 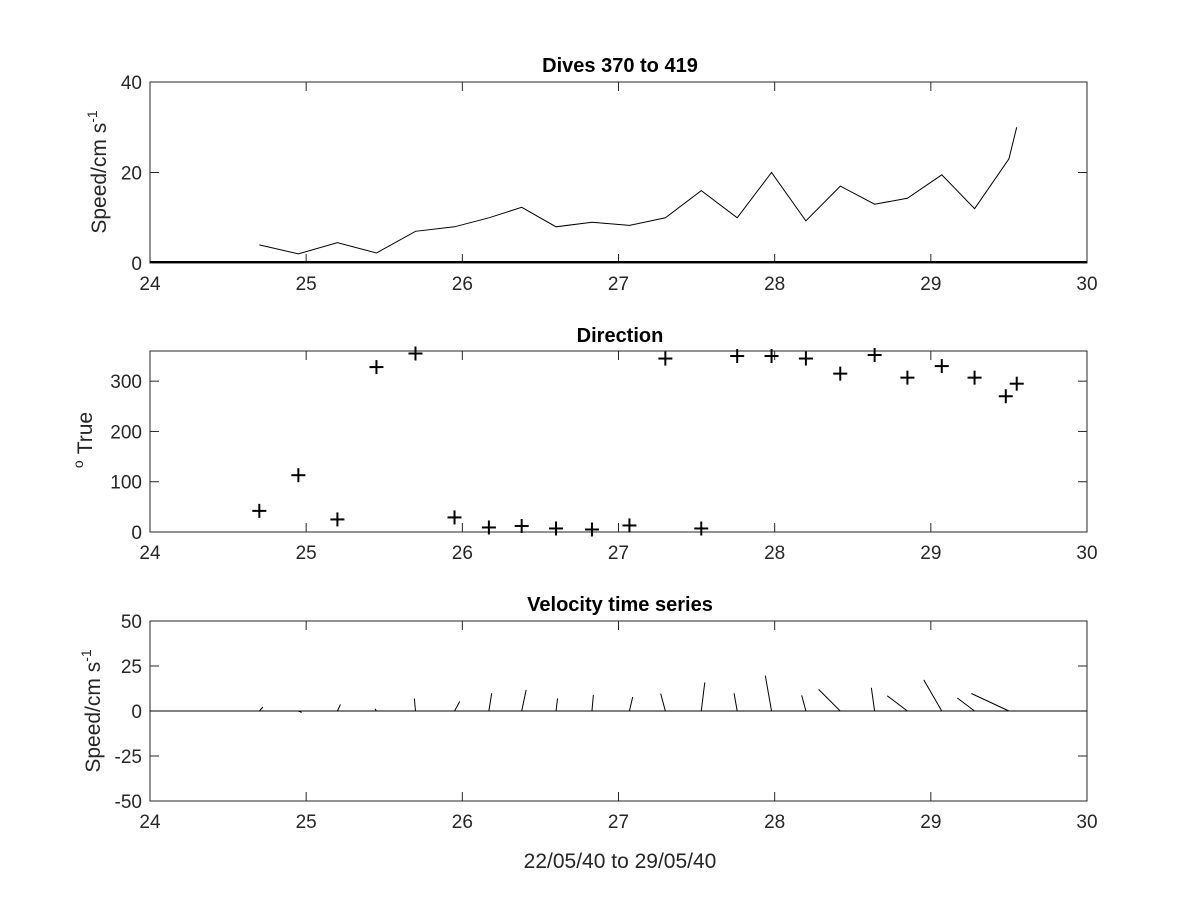 What do you see at coordinates (462, 553) in the screenshot?
I see `direction-x-tick-label: 26` at bounding box center [462, 553].